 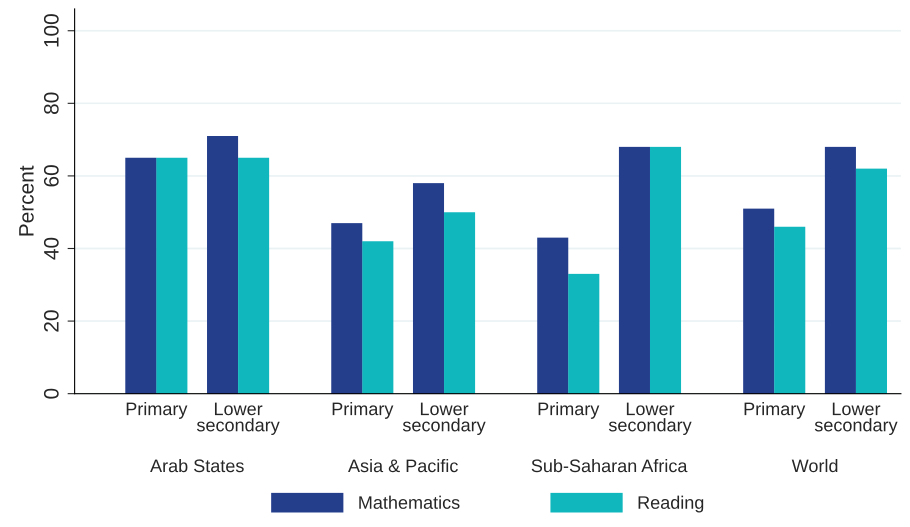 What do you see at coordinates (51, 175) in the screenshot?
I see `y-tick-label: 60` at bounding box center [51, 175].